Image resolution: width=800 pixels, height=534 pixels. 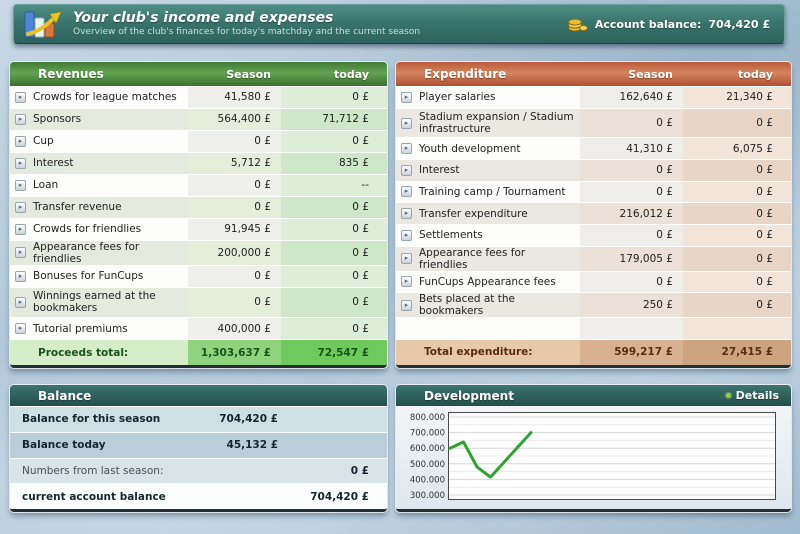 What do you see at coordinates (737, 149) in the screenshot?
I see `row-today-value: 6,075 £` at bounding box center [737, 149].